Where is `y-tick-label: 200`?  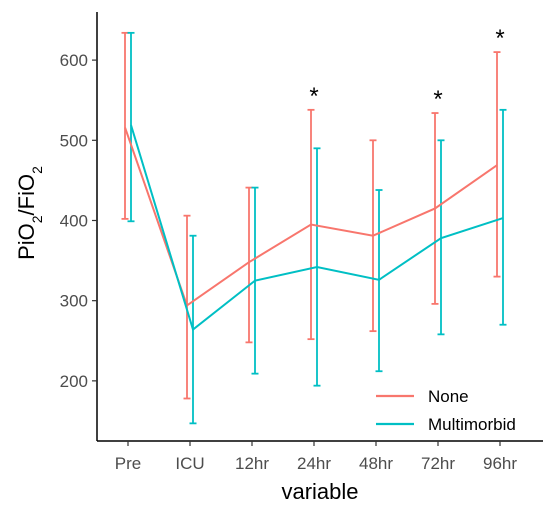 y-tick-label: 200 is located at coordinates (74, 381).